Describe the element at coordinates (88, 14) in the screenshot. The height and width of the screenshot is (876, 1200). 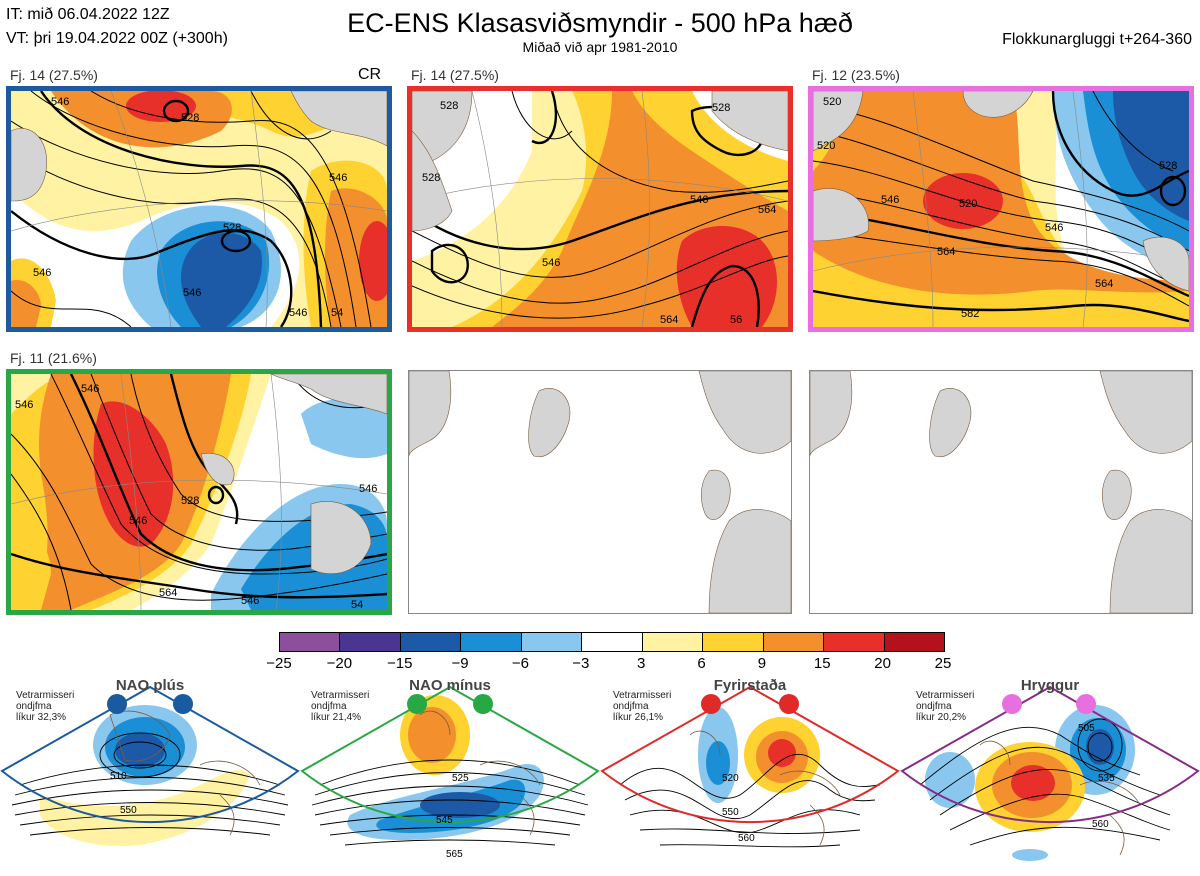
I see `init-time: IT: mið 06.04.2022 12Z` at that location.